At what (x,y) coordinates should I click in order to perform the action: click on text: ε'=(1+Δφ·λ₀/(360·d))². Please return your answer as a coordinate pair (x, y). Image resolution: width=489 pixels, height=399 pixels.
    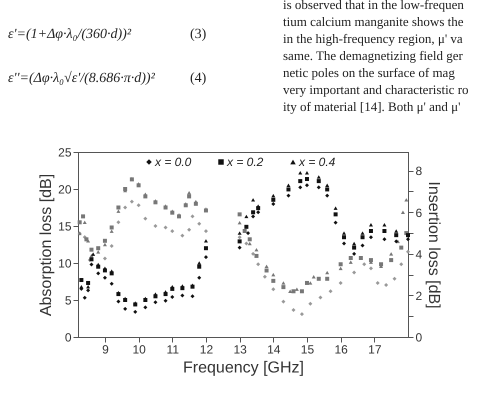
    Looking at the image, I should click on (70, 34).